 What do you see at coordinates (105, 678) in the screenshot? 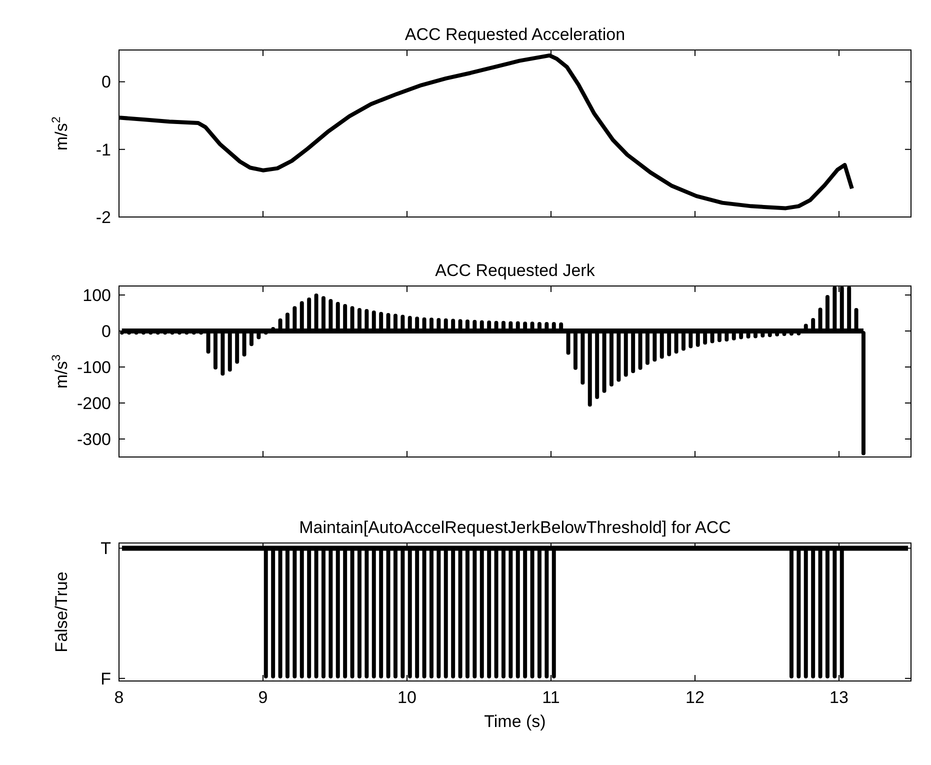
I see `text: F` at bounding box center [105, 678].